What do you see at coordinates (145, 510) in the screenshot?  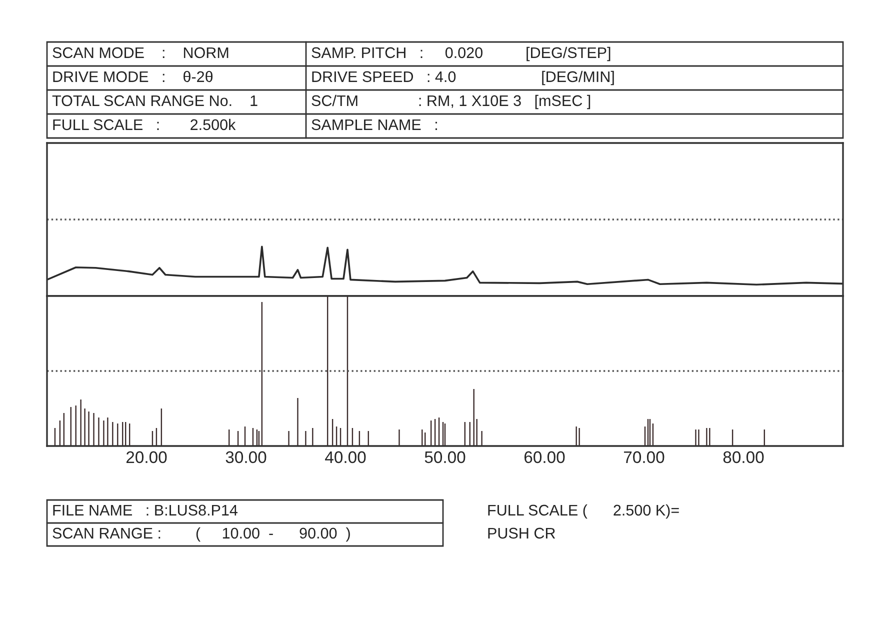 I see `text: FILE NAME : B:LUS8.P14` at bounding box center [145, 510].